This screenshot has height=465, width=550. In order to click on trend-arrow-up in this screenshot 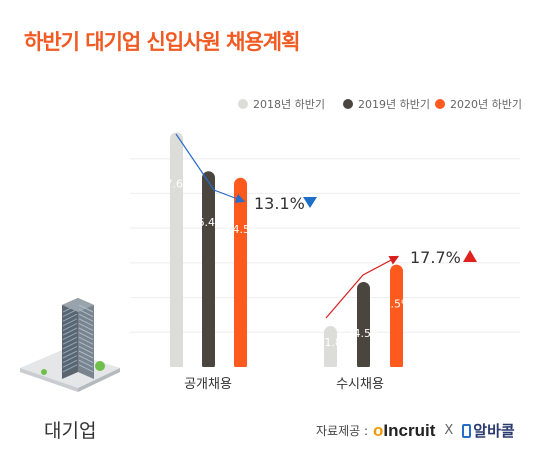, I will do `click(362, 287)`.